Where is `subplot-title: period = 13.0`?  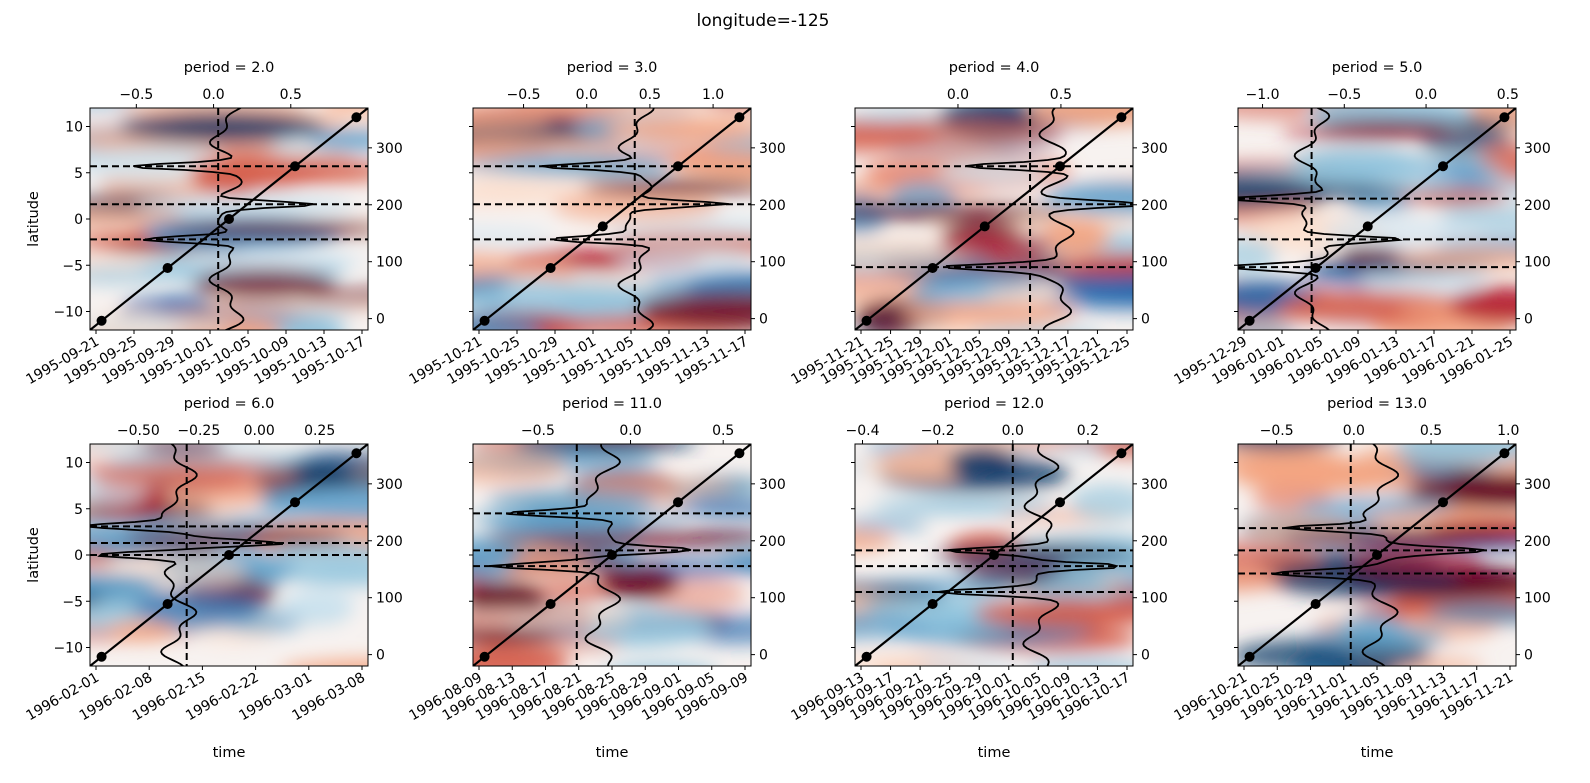
subplot-title: period = 13.0 is located at coordinates (1377, 404).